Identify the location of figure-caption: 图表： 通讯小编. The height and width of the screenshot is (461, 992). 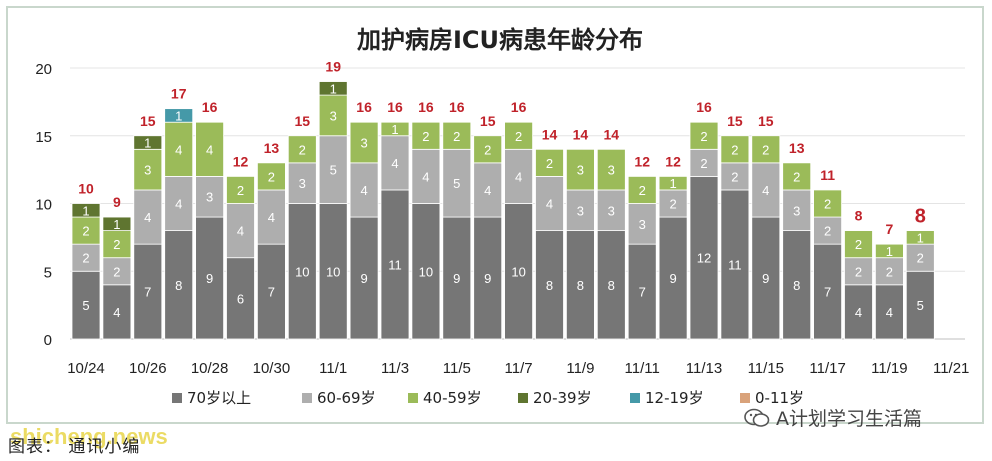
(74, 447).